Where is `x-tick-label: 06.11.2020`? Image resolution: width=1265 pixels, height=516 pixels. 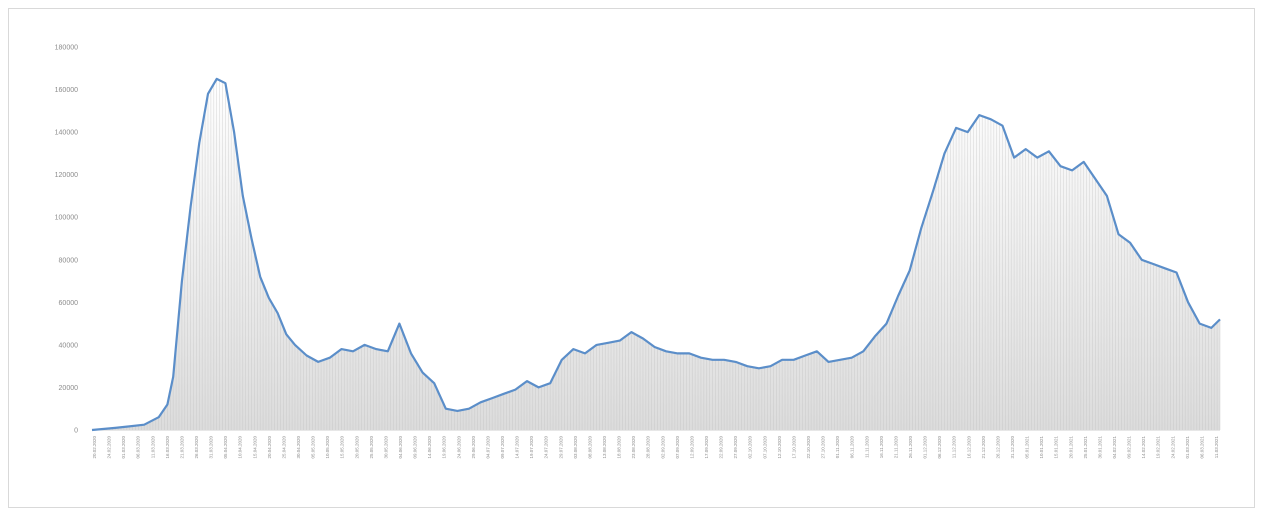 x-tick-label: 06.11.2020 is located at coordinates (852, 447).